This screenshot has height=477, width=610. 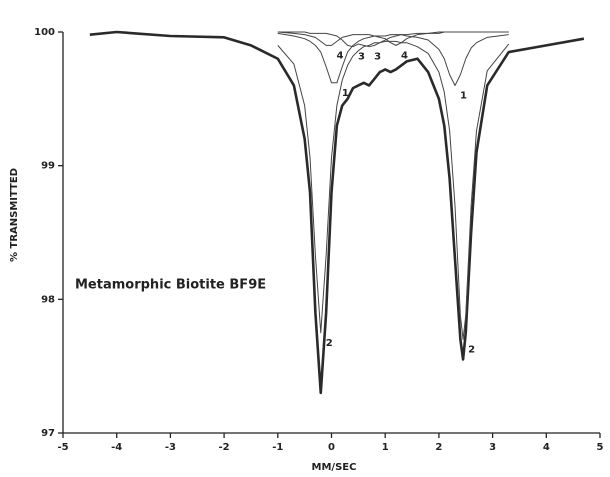 I want to click on x-tick-label: -4, so click(x=116, y=447).